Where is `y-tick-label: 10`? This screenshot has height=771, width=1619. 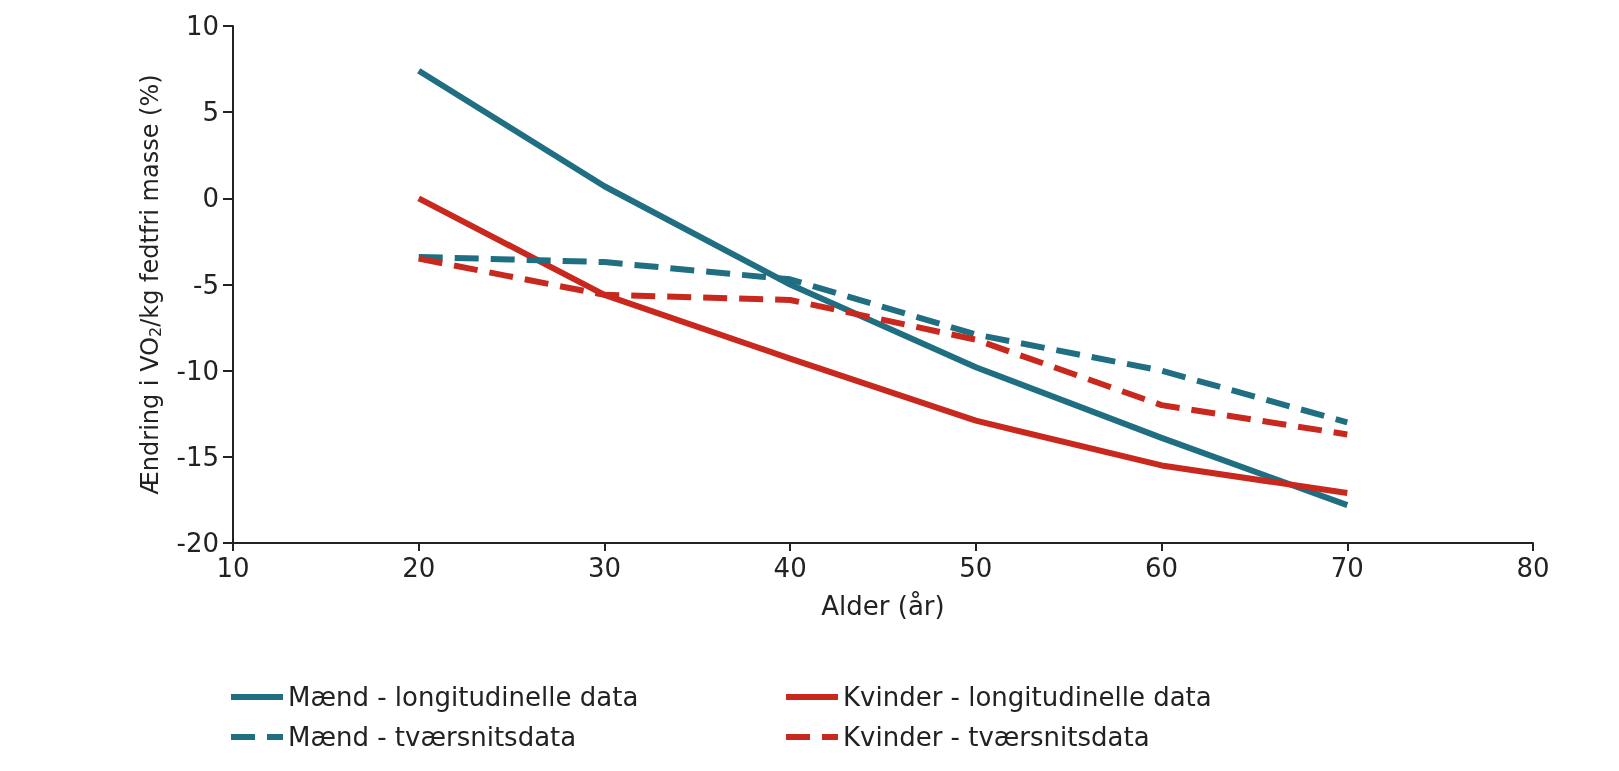
y-tick-label: 10 is located at coordinates (202, 26).